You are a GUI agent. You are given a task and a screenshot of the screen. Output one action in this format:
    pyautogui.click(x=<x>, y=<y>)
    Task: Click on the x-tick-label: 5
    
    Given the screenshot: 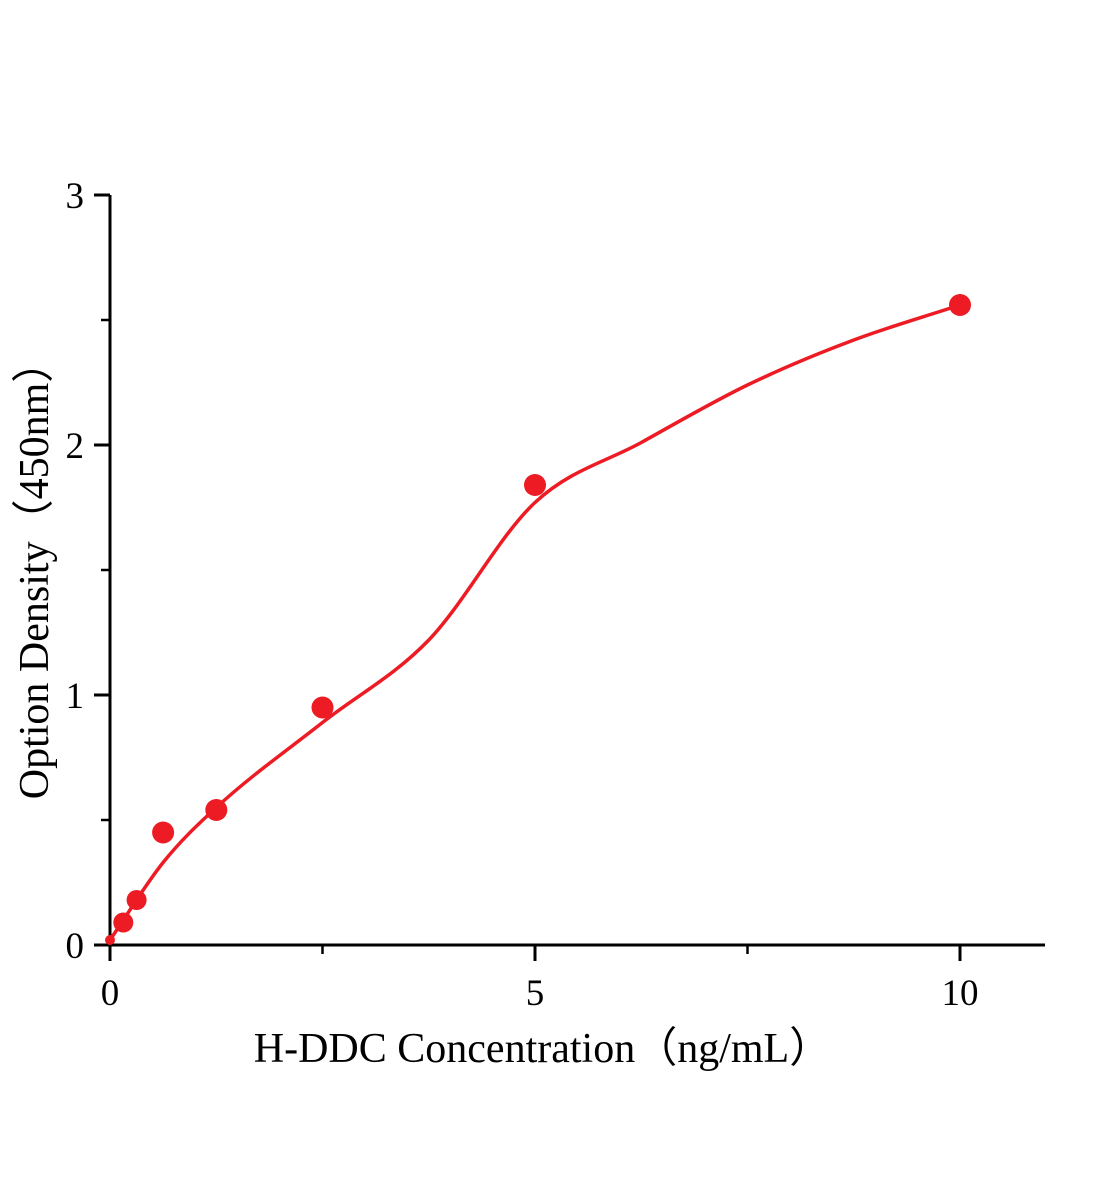 What is the action you would take?
    pyautogui.click(x=535, y=993)
    